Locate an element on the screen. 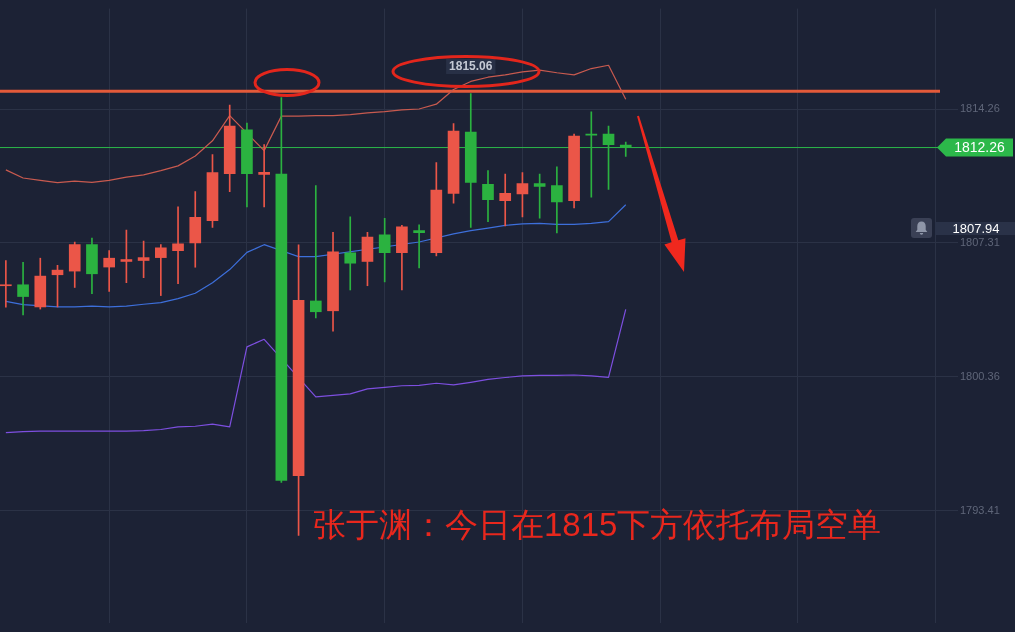 The width and height of the screenshot is (1015, 632). y-tick-label: 1814.26 is located at coordinates (980, 108).